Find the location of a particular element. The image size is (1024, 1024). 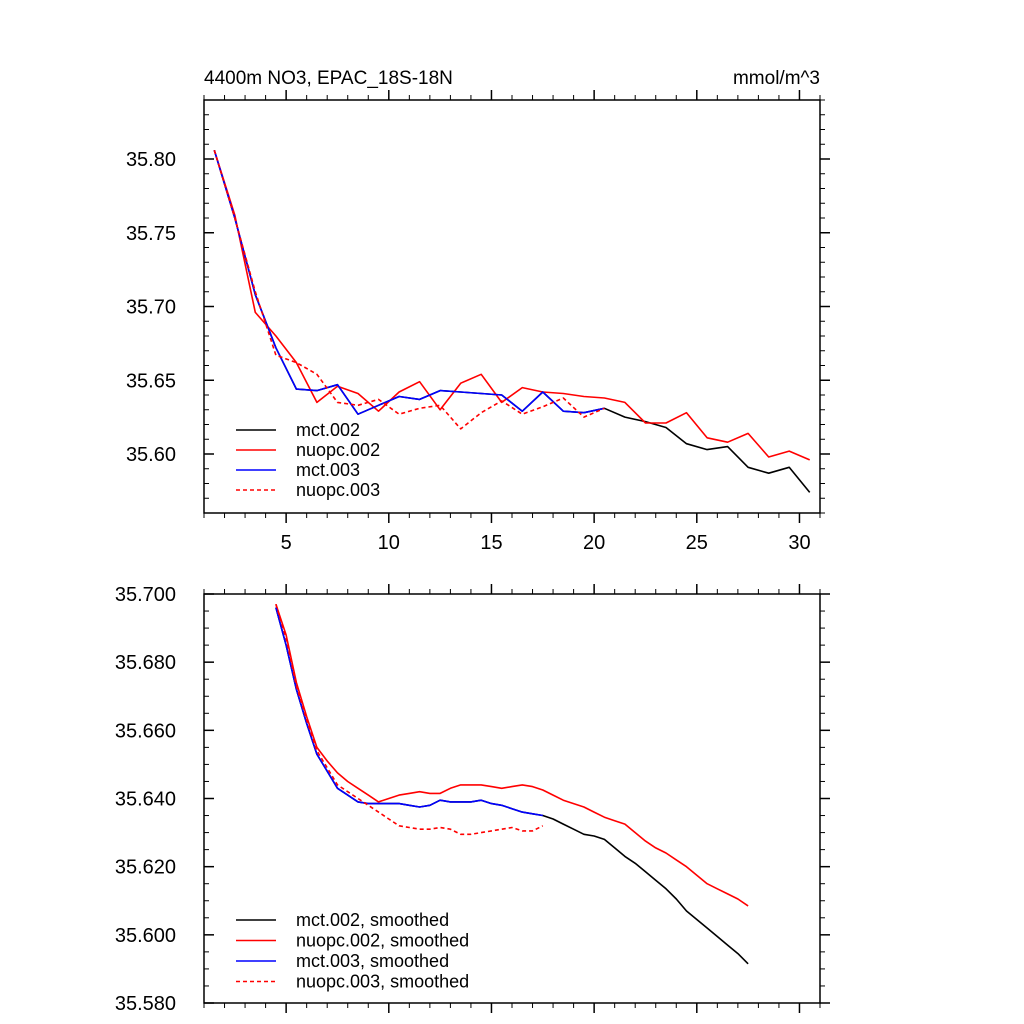

x-tick-label: 10 is located at coordinates (389, 543).